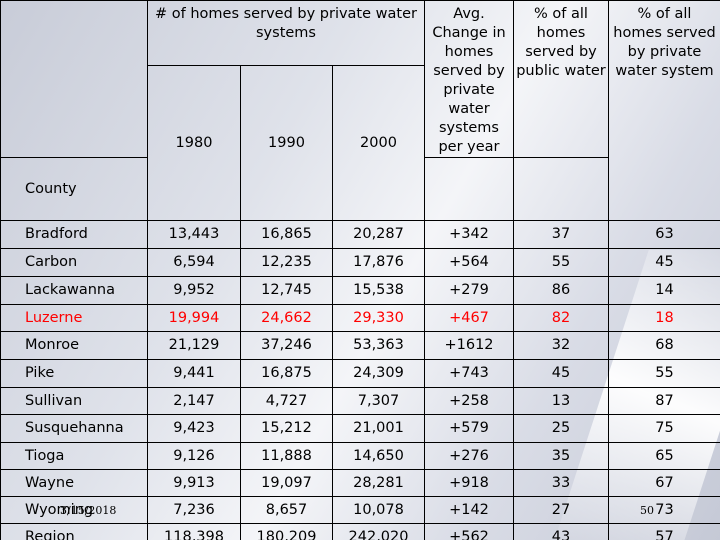 This screenshot has width=720, height=540. What do you see at coordinates (469, 189) in the screenshot?
I see `avg-change-header-spacer` at bounding box center [469, 189].